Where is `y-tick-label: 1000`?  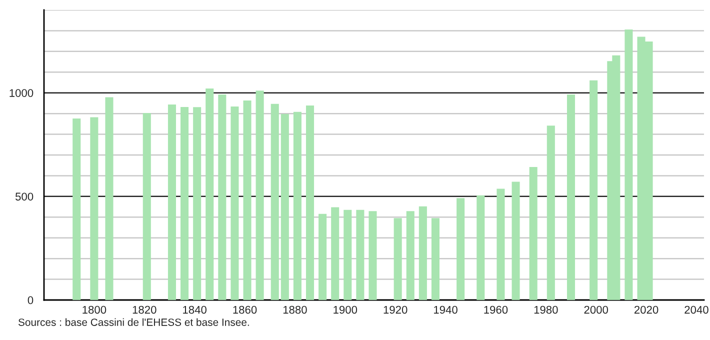 y-tick-label: 1000 is located at coordinates (22, 93).